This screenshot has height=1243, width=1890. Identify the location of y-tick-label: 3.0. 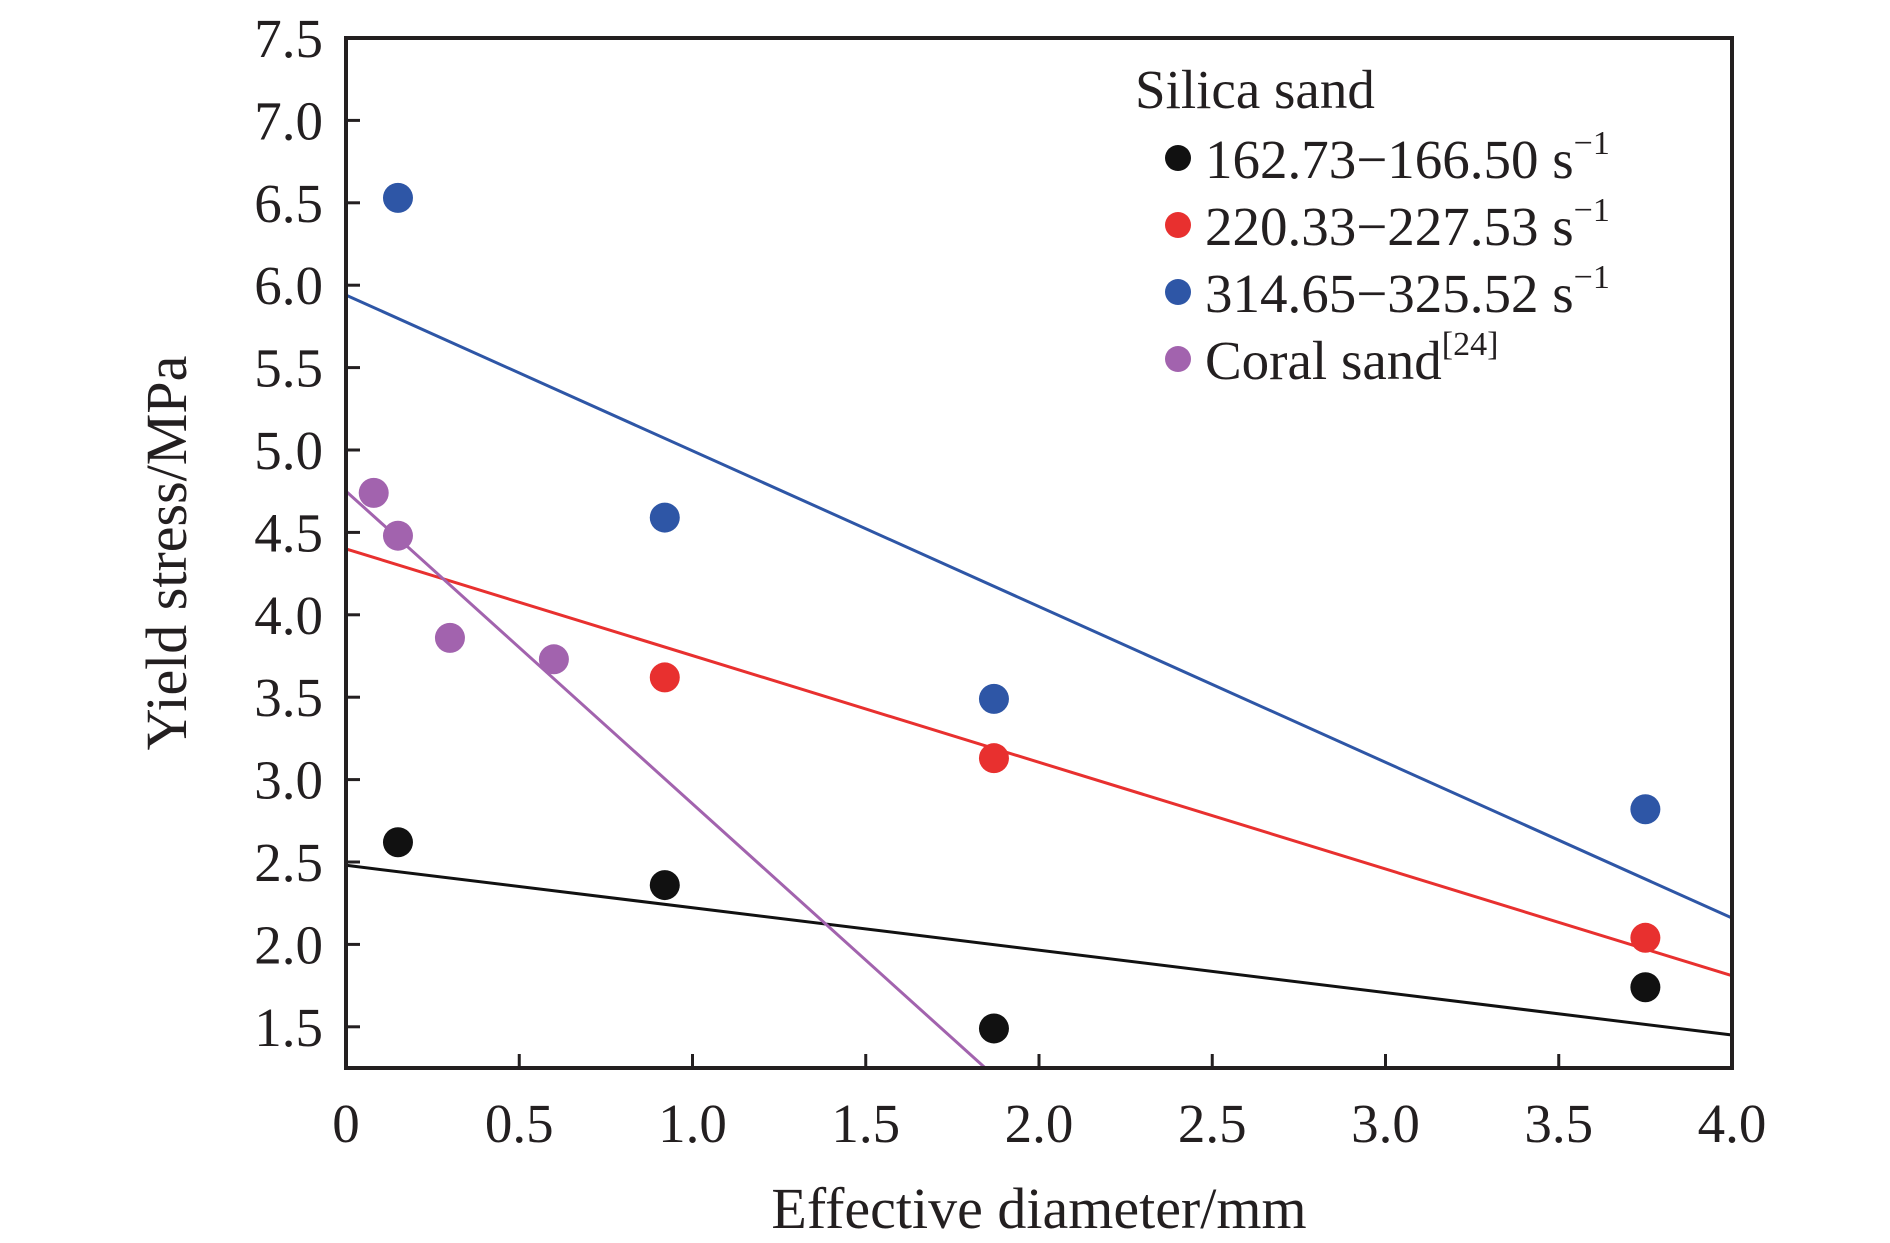
(288, 780).